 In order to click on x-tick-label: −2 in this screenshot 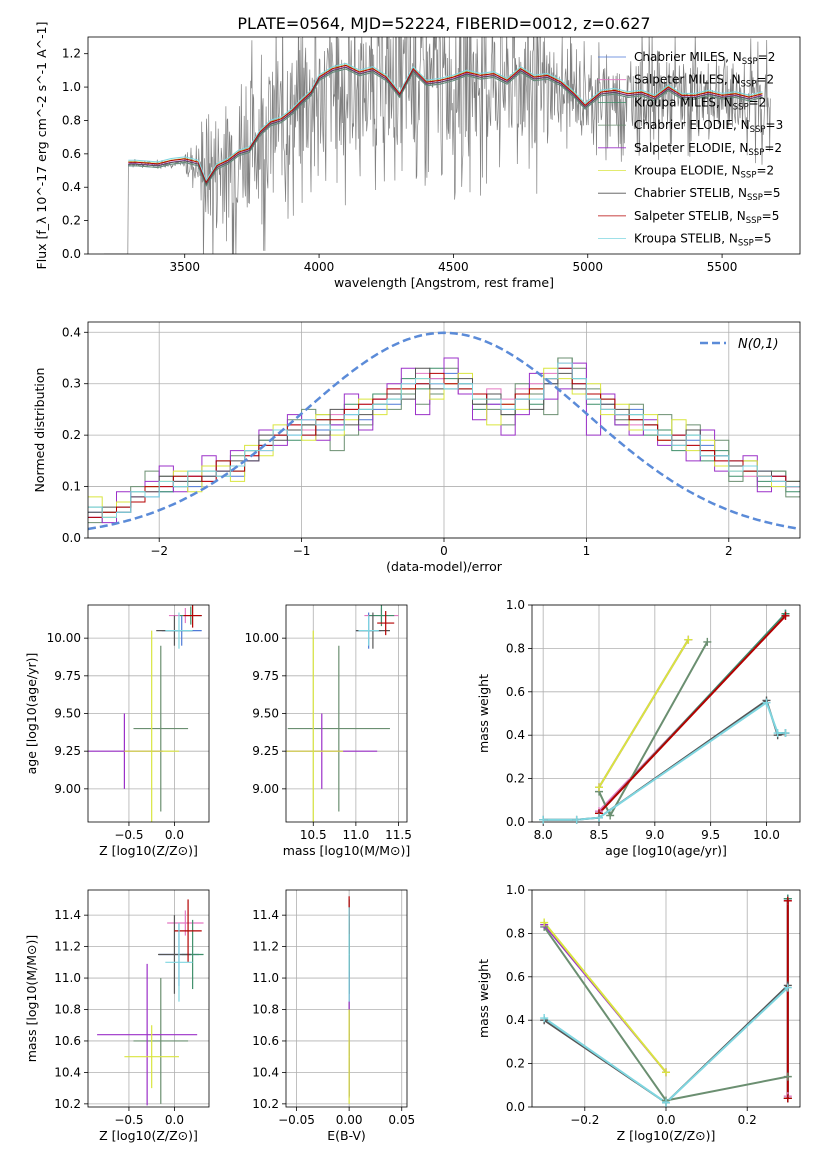, I will do `click(159, 551)`.